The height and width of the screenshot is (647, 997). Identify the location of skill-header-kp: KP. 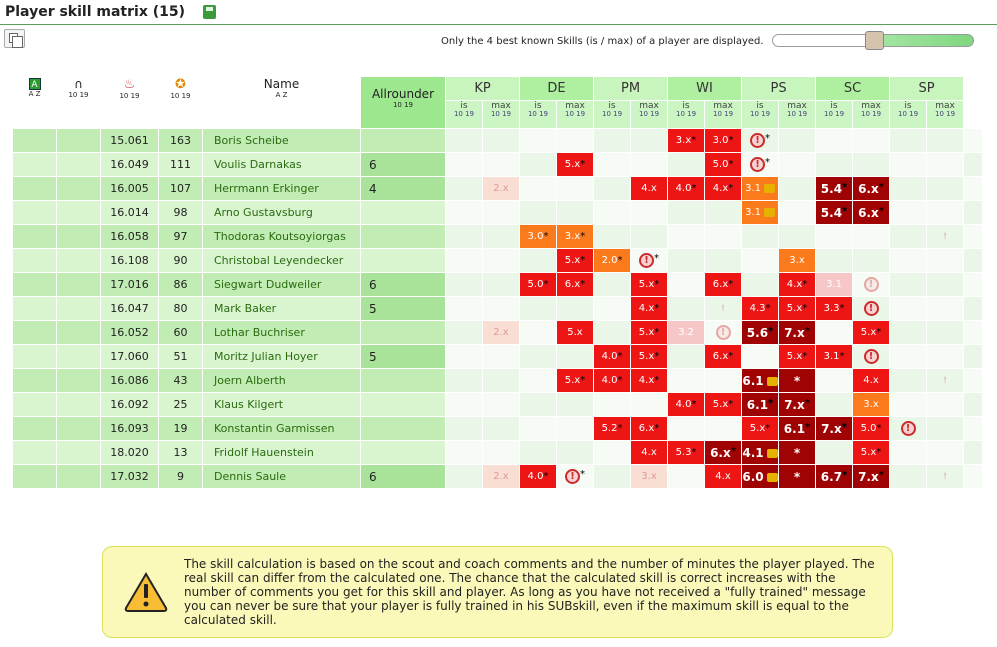
(482, 88).